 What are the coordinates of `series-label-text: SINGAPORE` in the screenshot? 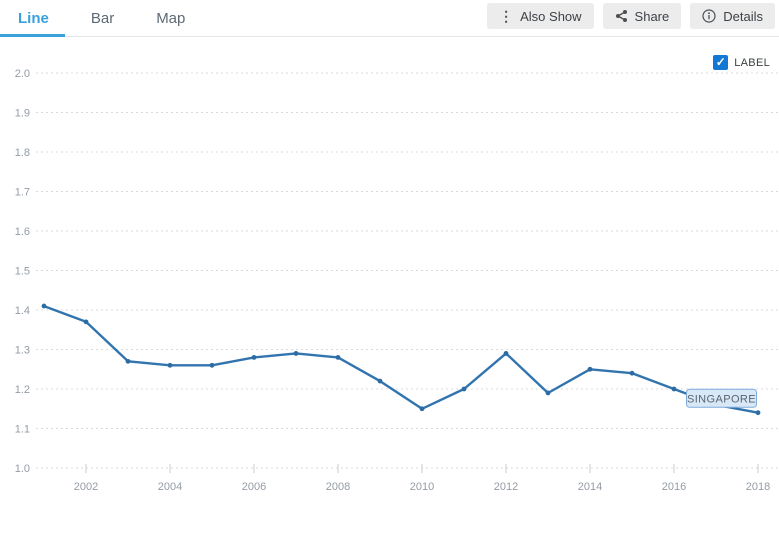 It's located at (721, 399).